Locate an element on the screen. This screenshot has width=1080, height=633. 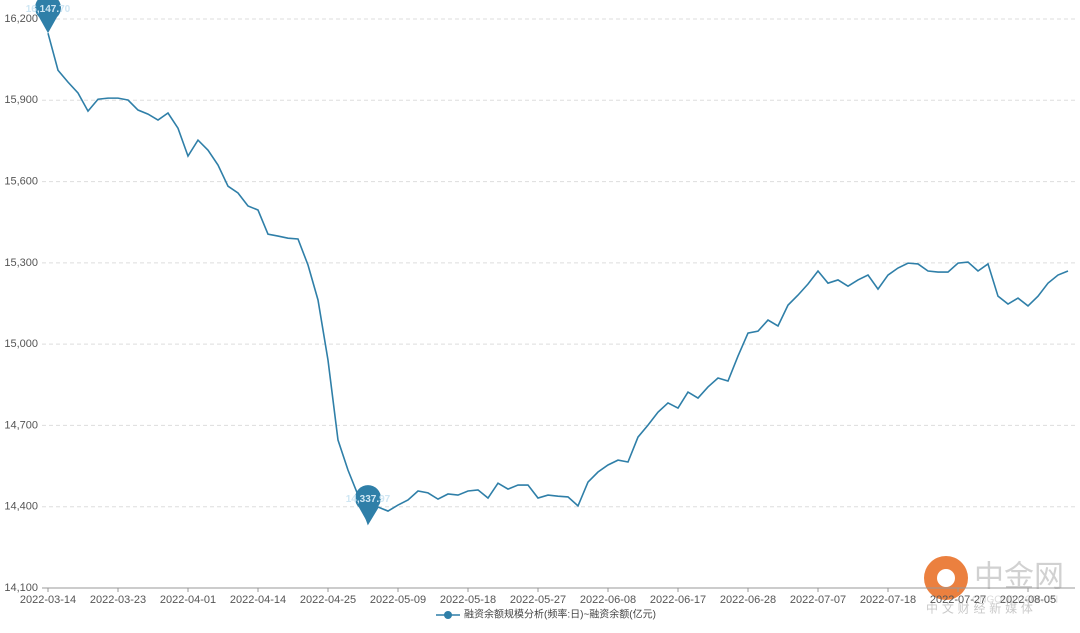
watermark-logo is located at coordinates (946, 578).